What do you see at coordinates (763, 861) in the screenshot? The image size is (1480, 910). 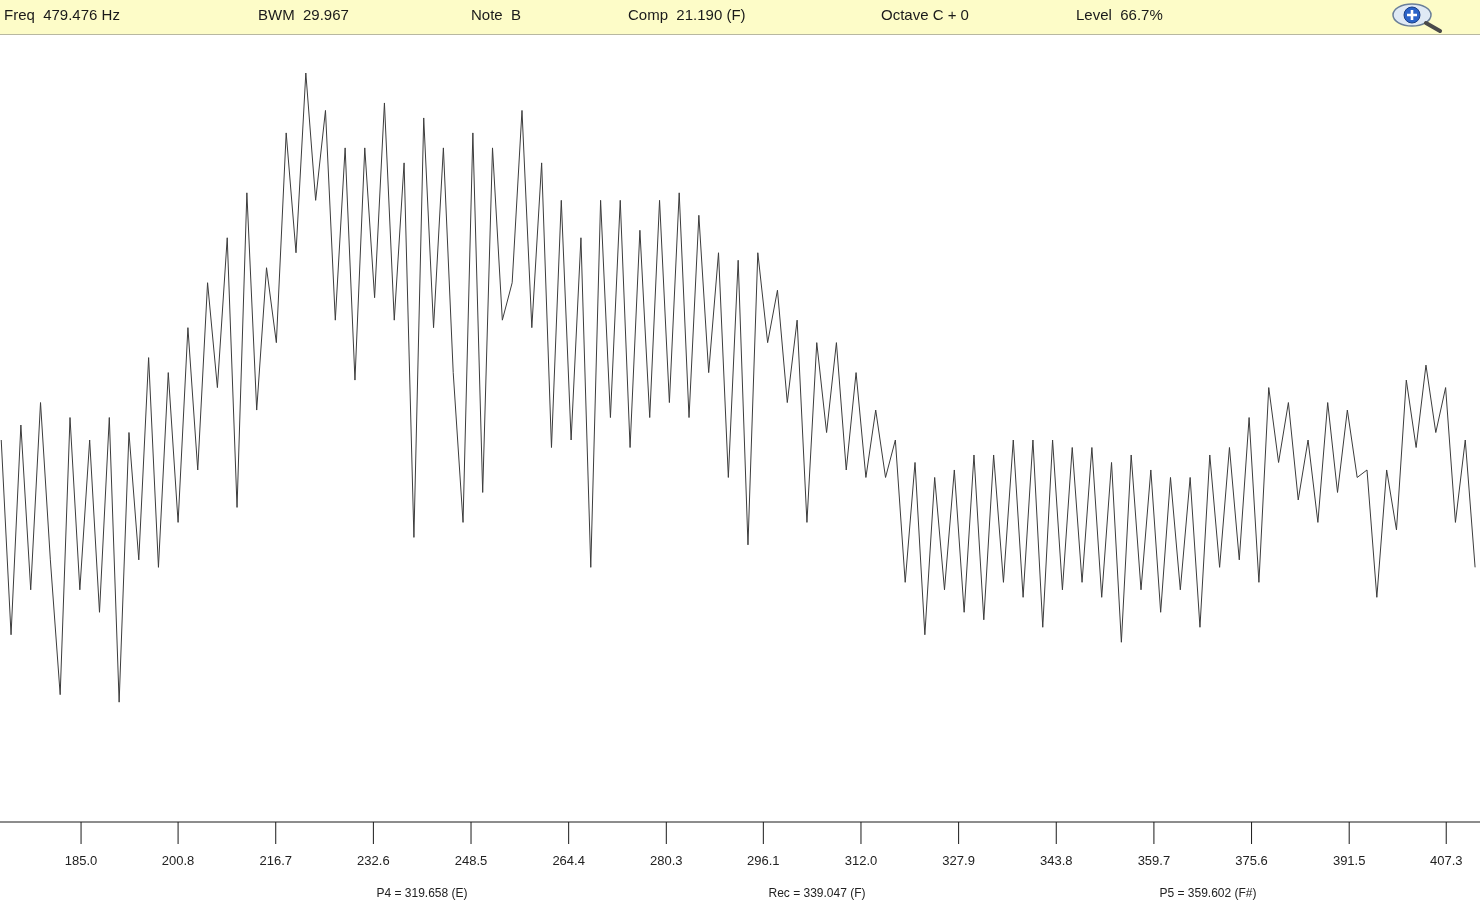 I see `x-tick-label: 296.1` at bounding box center [763, 861].